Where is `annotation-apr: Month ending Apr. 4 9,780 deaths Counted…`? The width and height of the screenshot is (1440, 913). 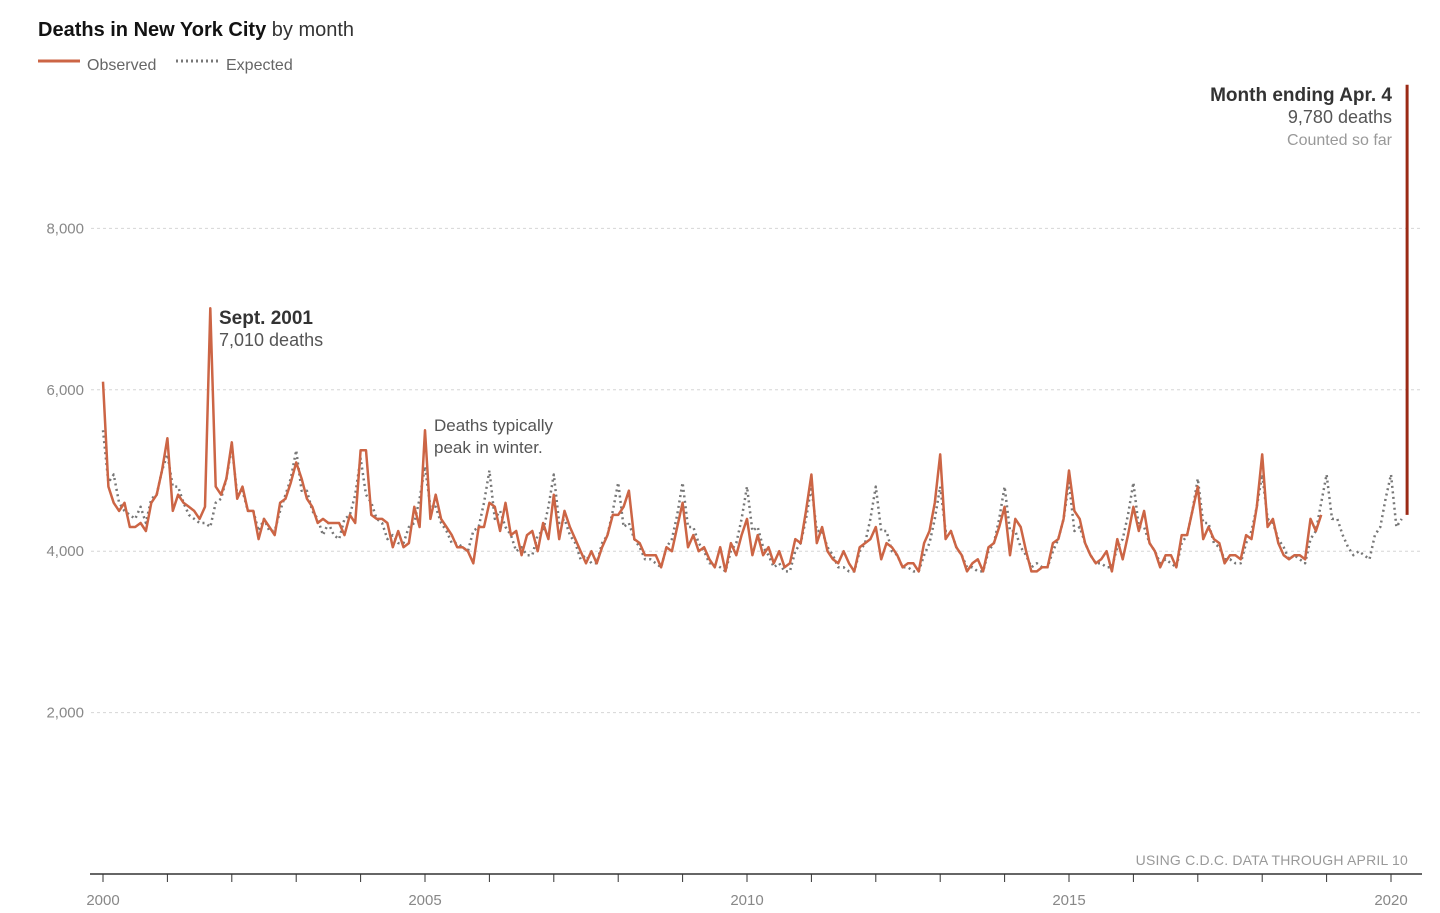 annotation-apr: Month ending Apr. 4 9,780 deaths Counted… is located at coordinates (1301, 117).